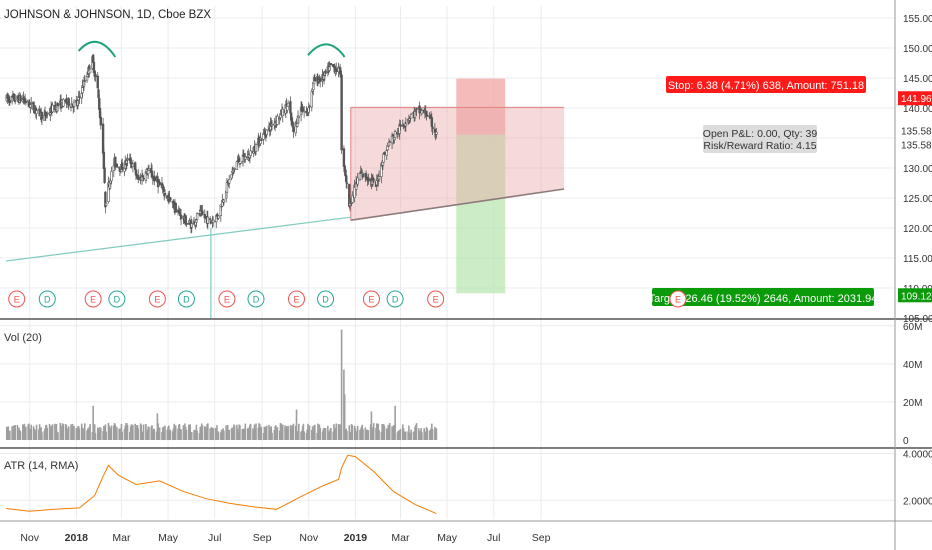 This screenshot has width=932, height=550. I want to click on stop-zone, so click(481, 106).